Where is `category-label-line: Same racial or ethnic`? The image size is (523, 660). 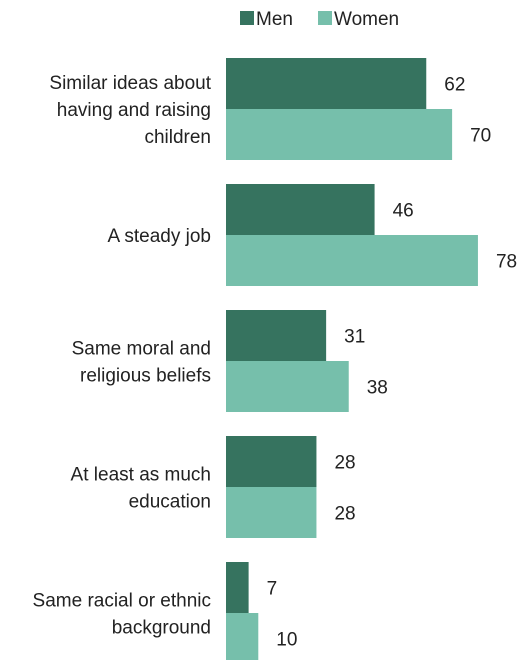
category-label-line: Same racial or ethnic is located at coordinates (122, 601).